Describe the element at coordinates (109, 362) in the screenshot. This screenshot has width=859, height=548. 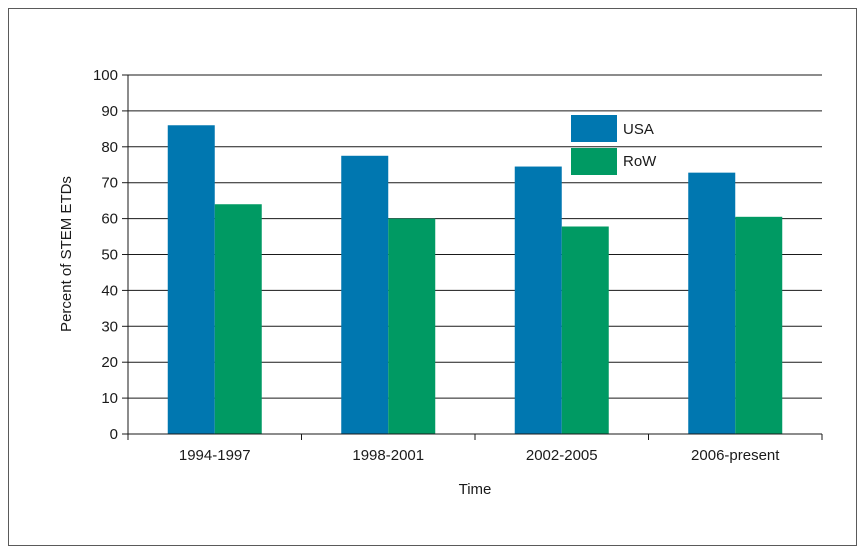
I see `y-tick-label: 20` at that location.